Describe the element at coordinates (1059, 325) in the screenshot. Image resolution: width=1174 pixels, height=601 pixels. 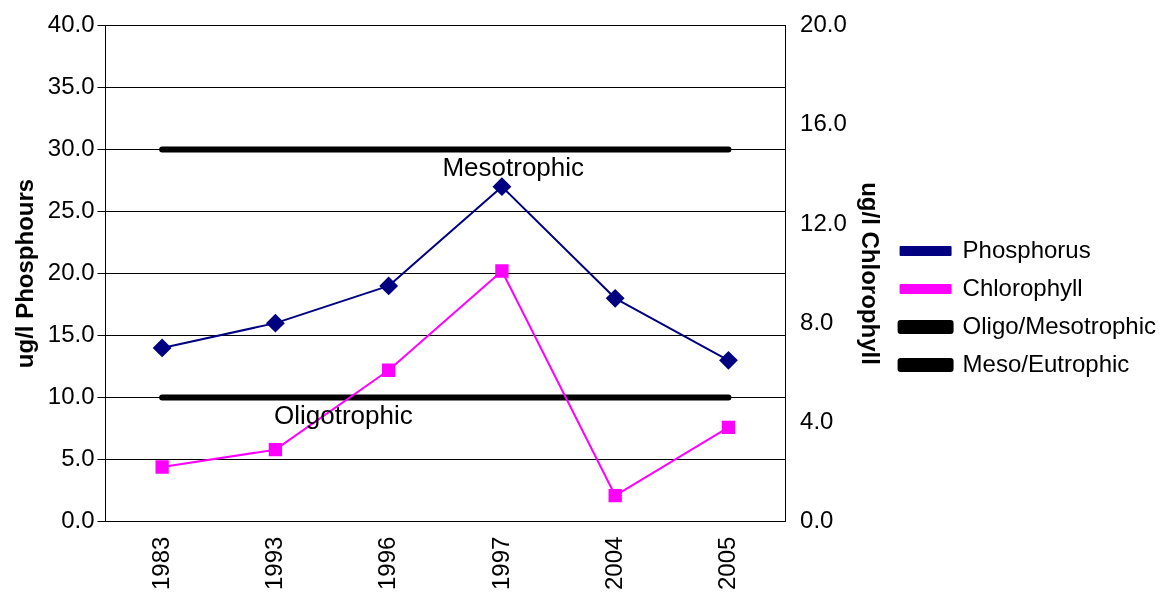
I see `legend-label: Oligo/Mesotrophic` at that location.